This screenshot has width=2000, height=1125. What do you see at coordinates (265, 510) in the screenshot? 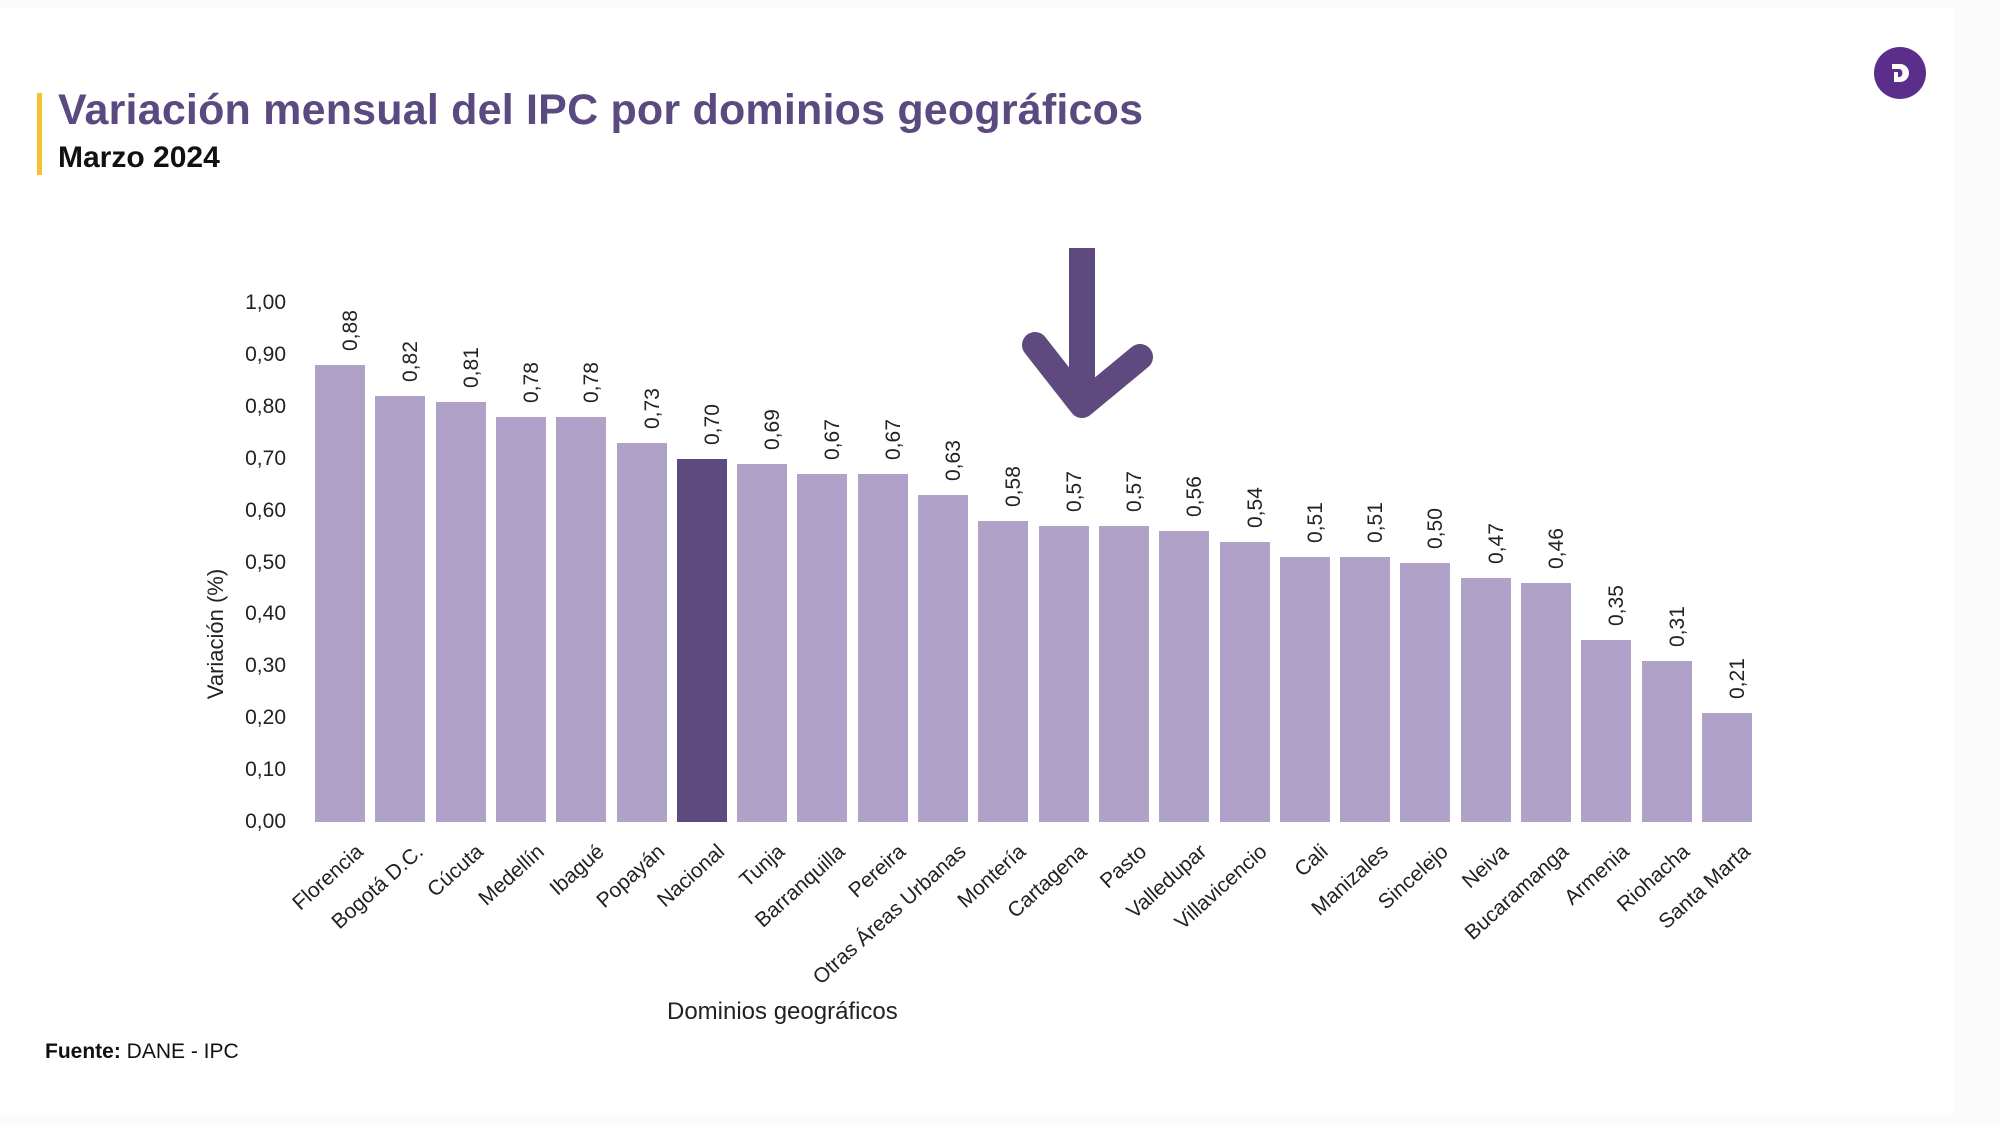
I see `y-tick-label: 0,60` at bounding box center [265, 510].